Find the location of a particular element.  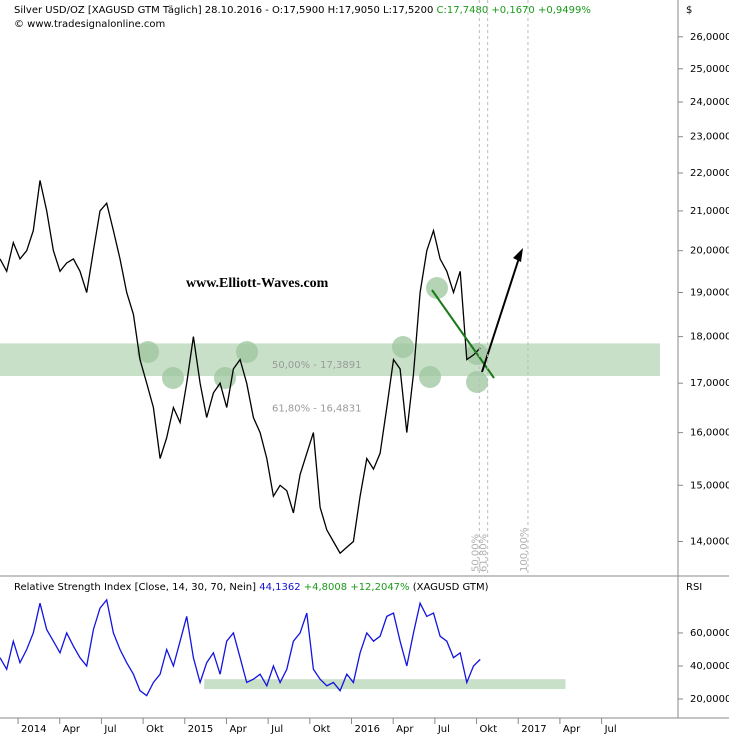

header-part: (XAGUSD GTM) is located at coordinates (451, 587).